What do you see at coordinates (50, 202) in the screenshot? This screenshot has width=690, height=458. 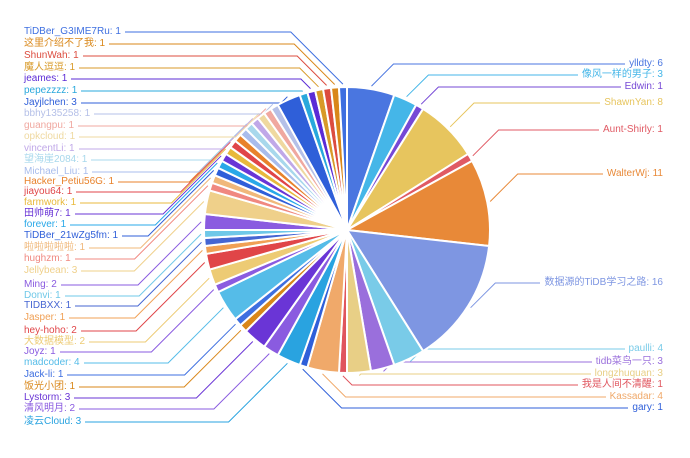 I see `pie-label: farmwork: 1` at bounding box center [50, 202].